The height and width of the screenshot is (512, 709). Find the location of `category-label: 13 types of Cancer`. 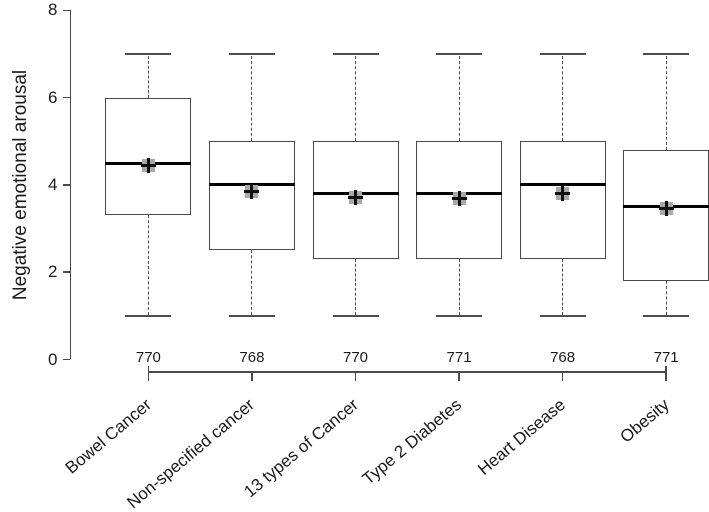

category-label: 13 types of Cancer is located at coordinates (301, 448).